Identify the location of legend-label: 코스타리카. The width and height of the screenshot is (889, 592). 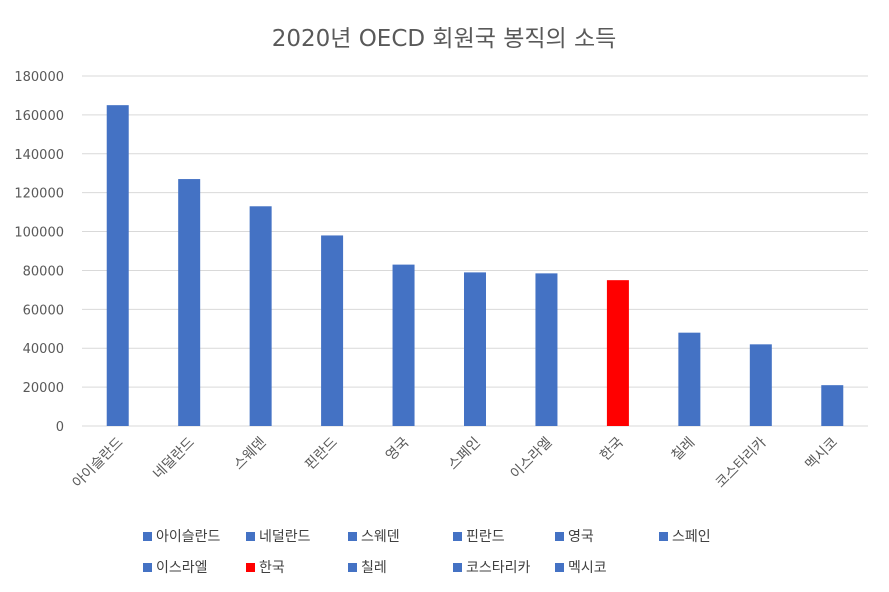
(498, 568).